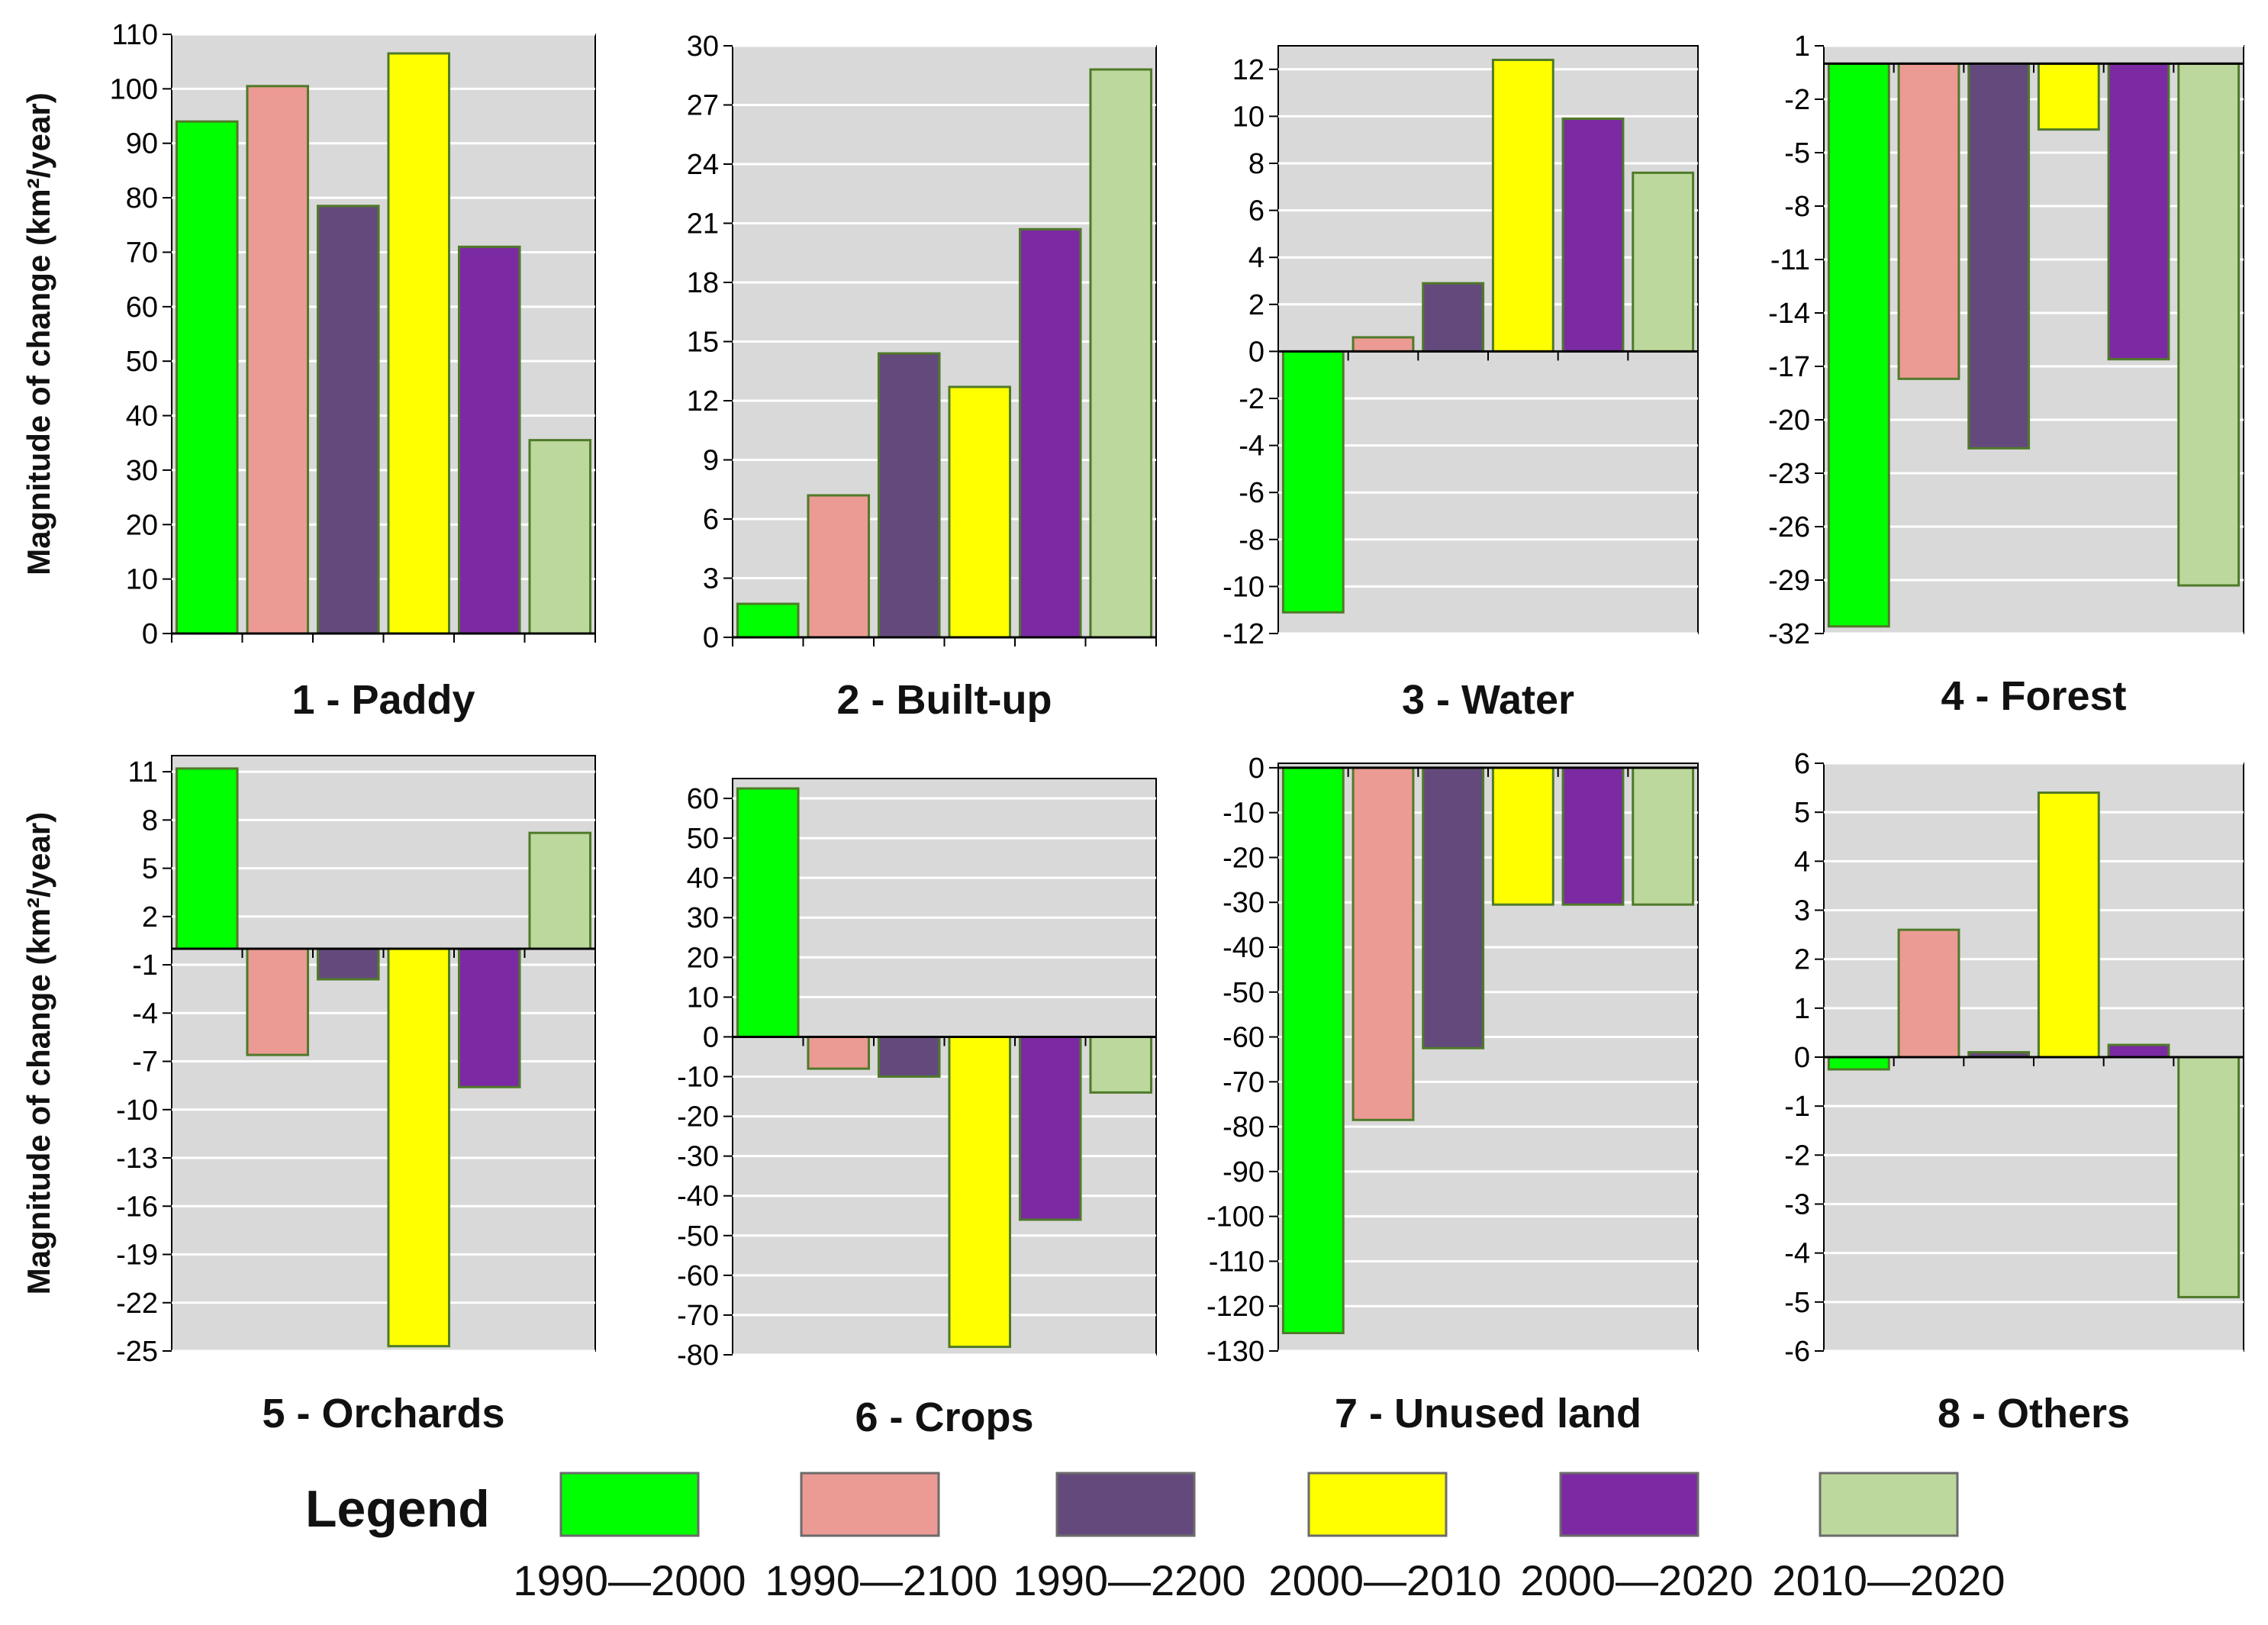 The height and width of the screenshot is (1625, 2268). I want to click on y-tick-label: 18, so click(703, 283).